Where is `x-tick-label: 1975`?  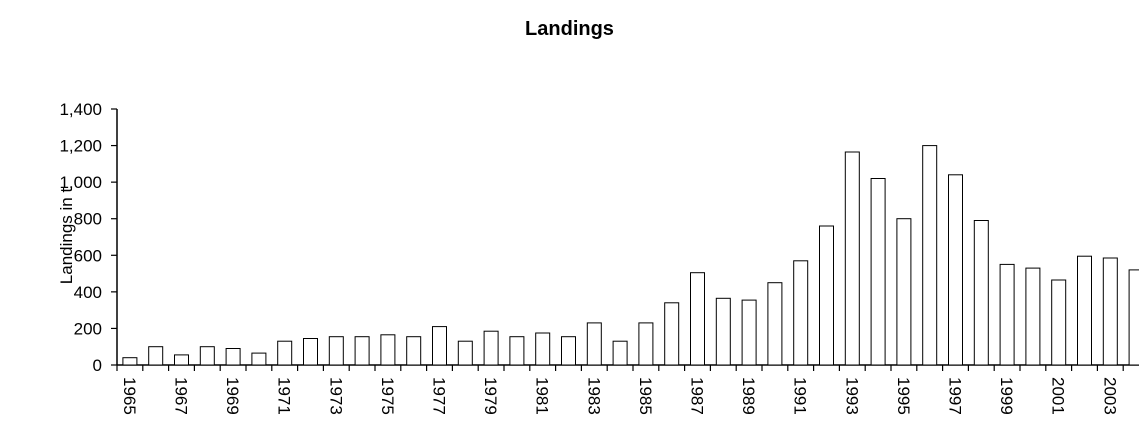
x-tick-label: 1975 is located at coordinates (387, 396).